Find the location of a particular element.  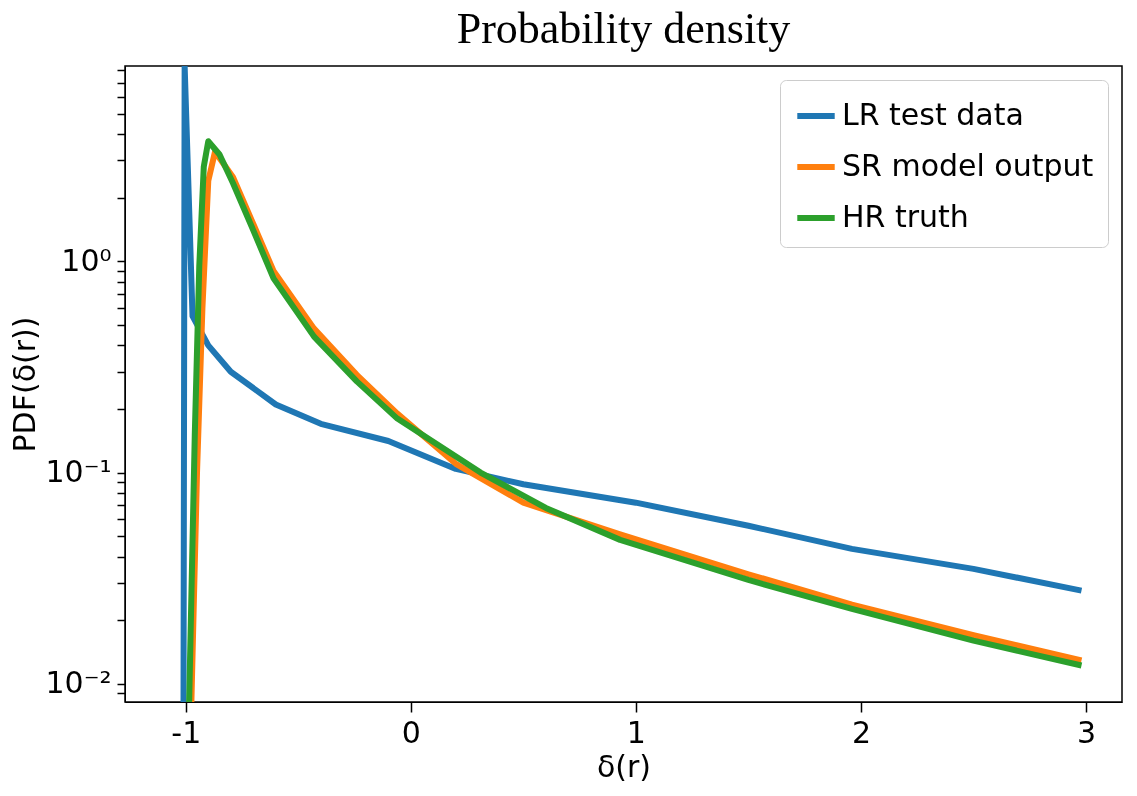

x-tick-label: -1 is located at coordinates (186, 732).